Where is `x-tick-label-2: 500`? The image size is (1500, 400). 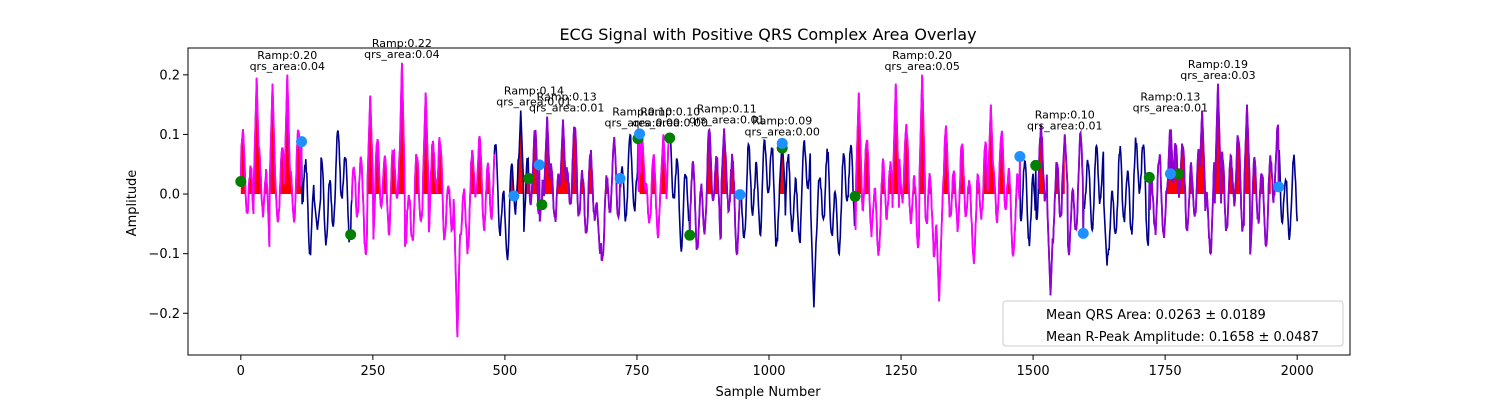
x-tick-label-2: 500 is located at coordinates (504, 371).